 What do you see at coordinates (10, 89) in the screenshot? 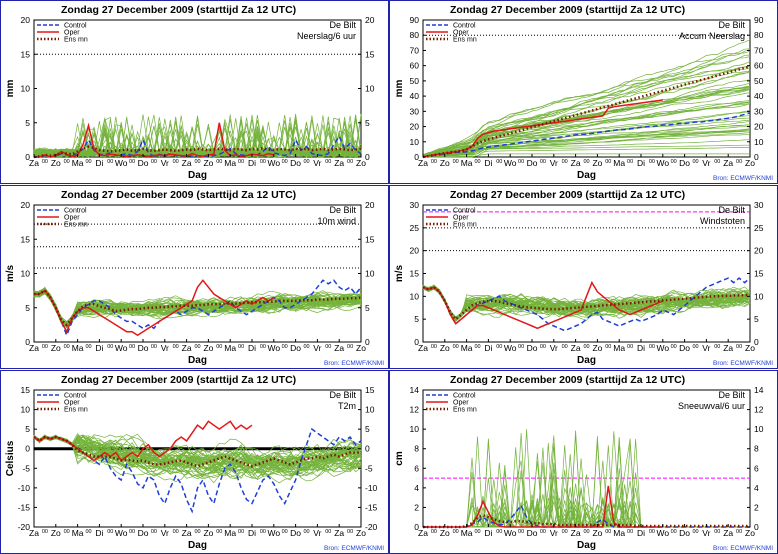
I see `y-axis-label: mm` at bounding box center [10, 89].